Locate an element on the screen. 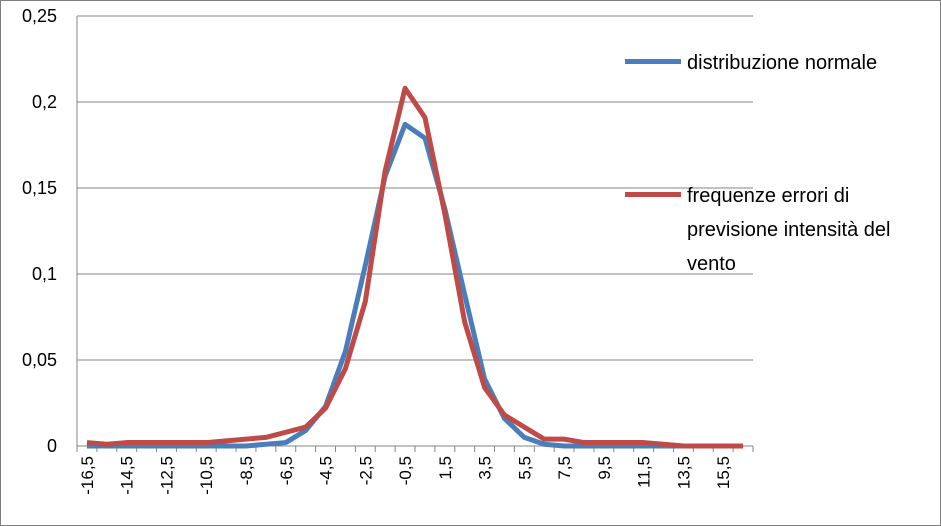  x-tick-label: -12,5 is located at coordinates (166, 475).